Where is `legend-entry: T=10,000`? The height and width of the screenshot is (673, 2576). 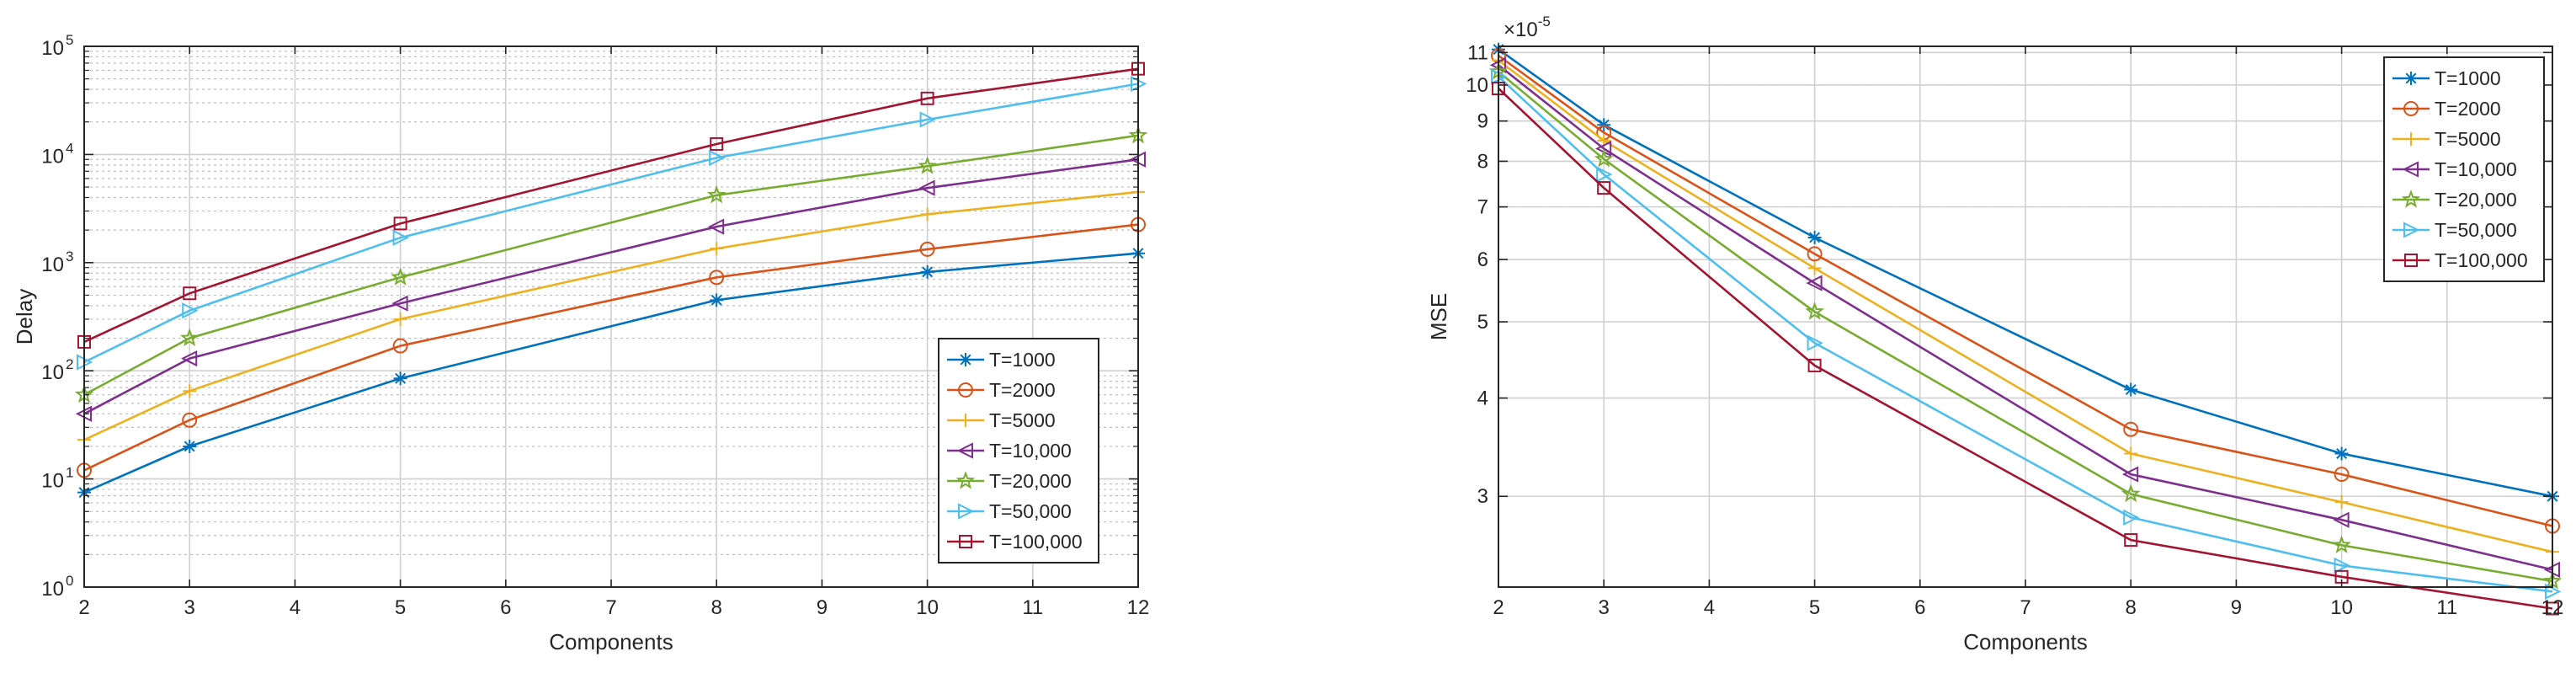
legend-entry: T=10,000 is located at coordinates (2454, 169).